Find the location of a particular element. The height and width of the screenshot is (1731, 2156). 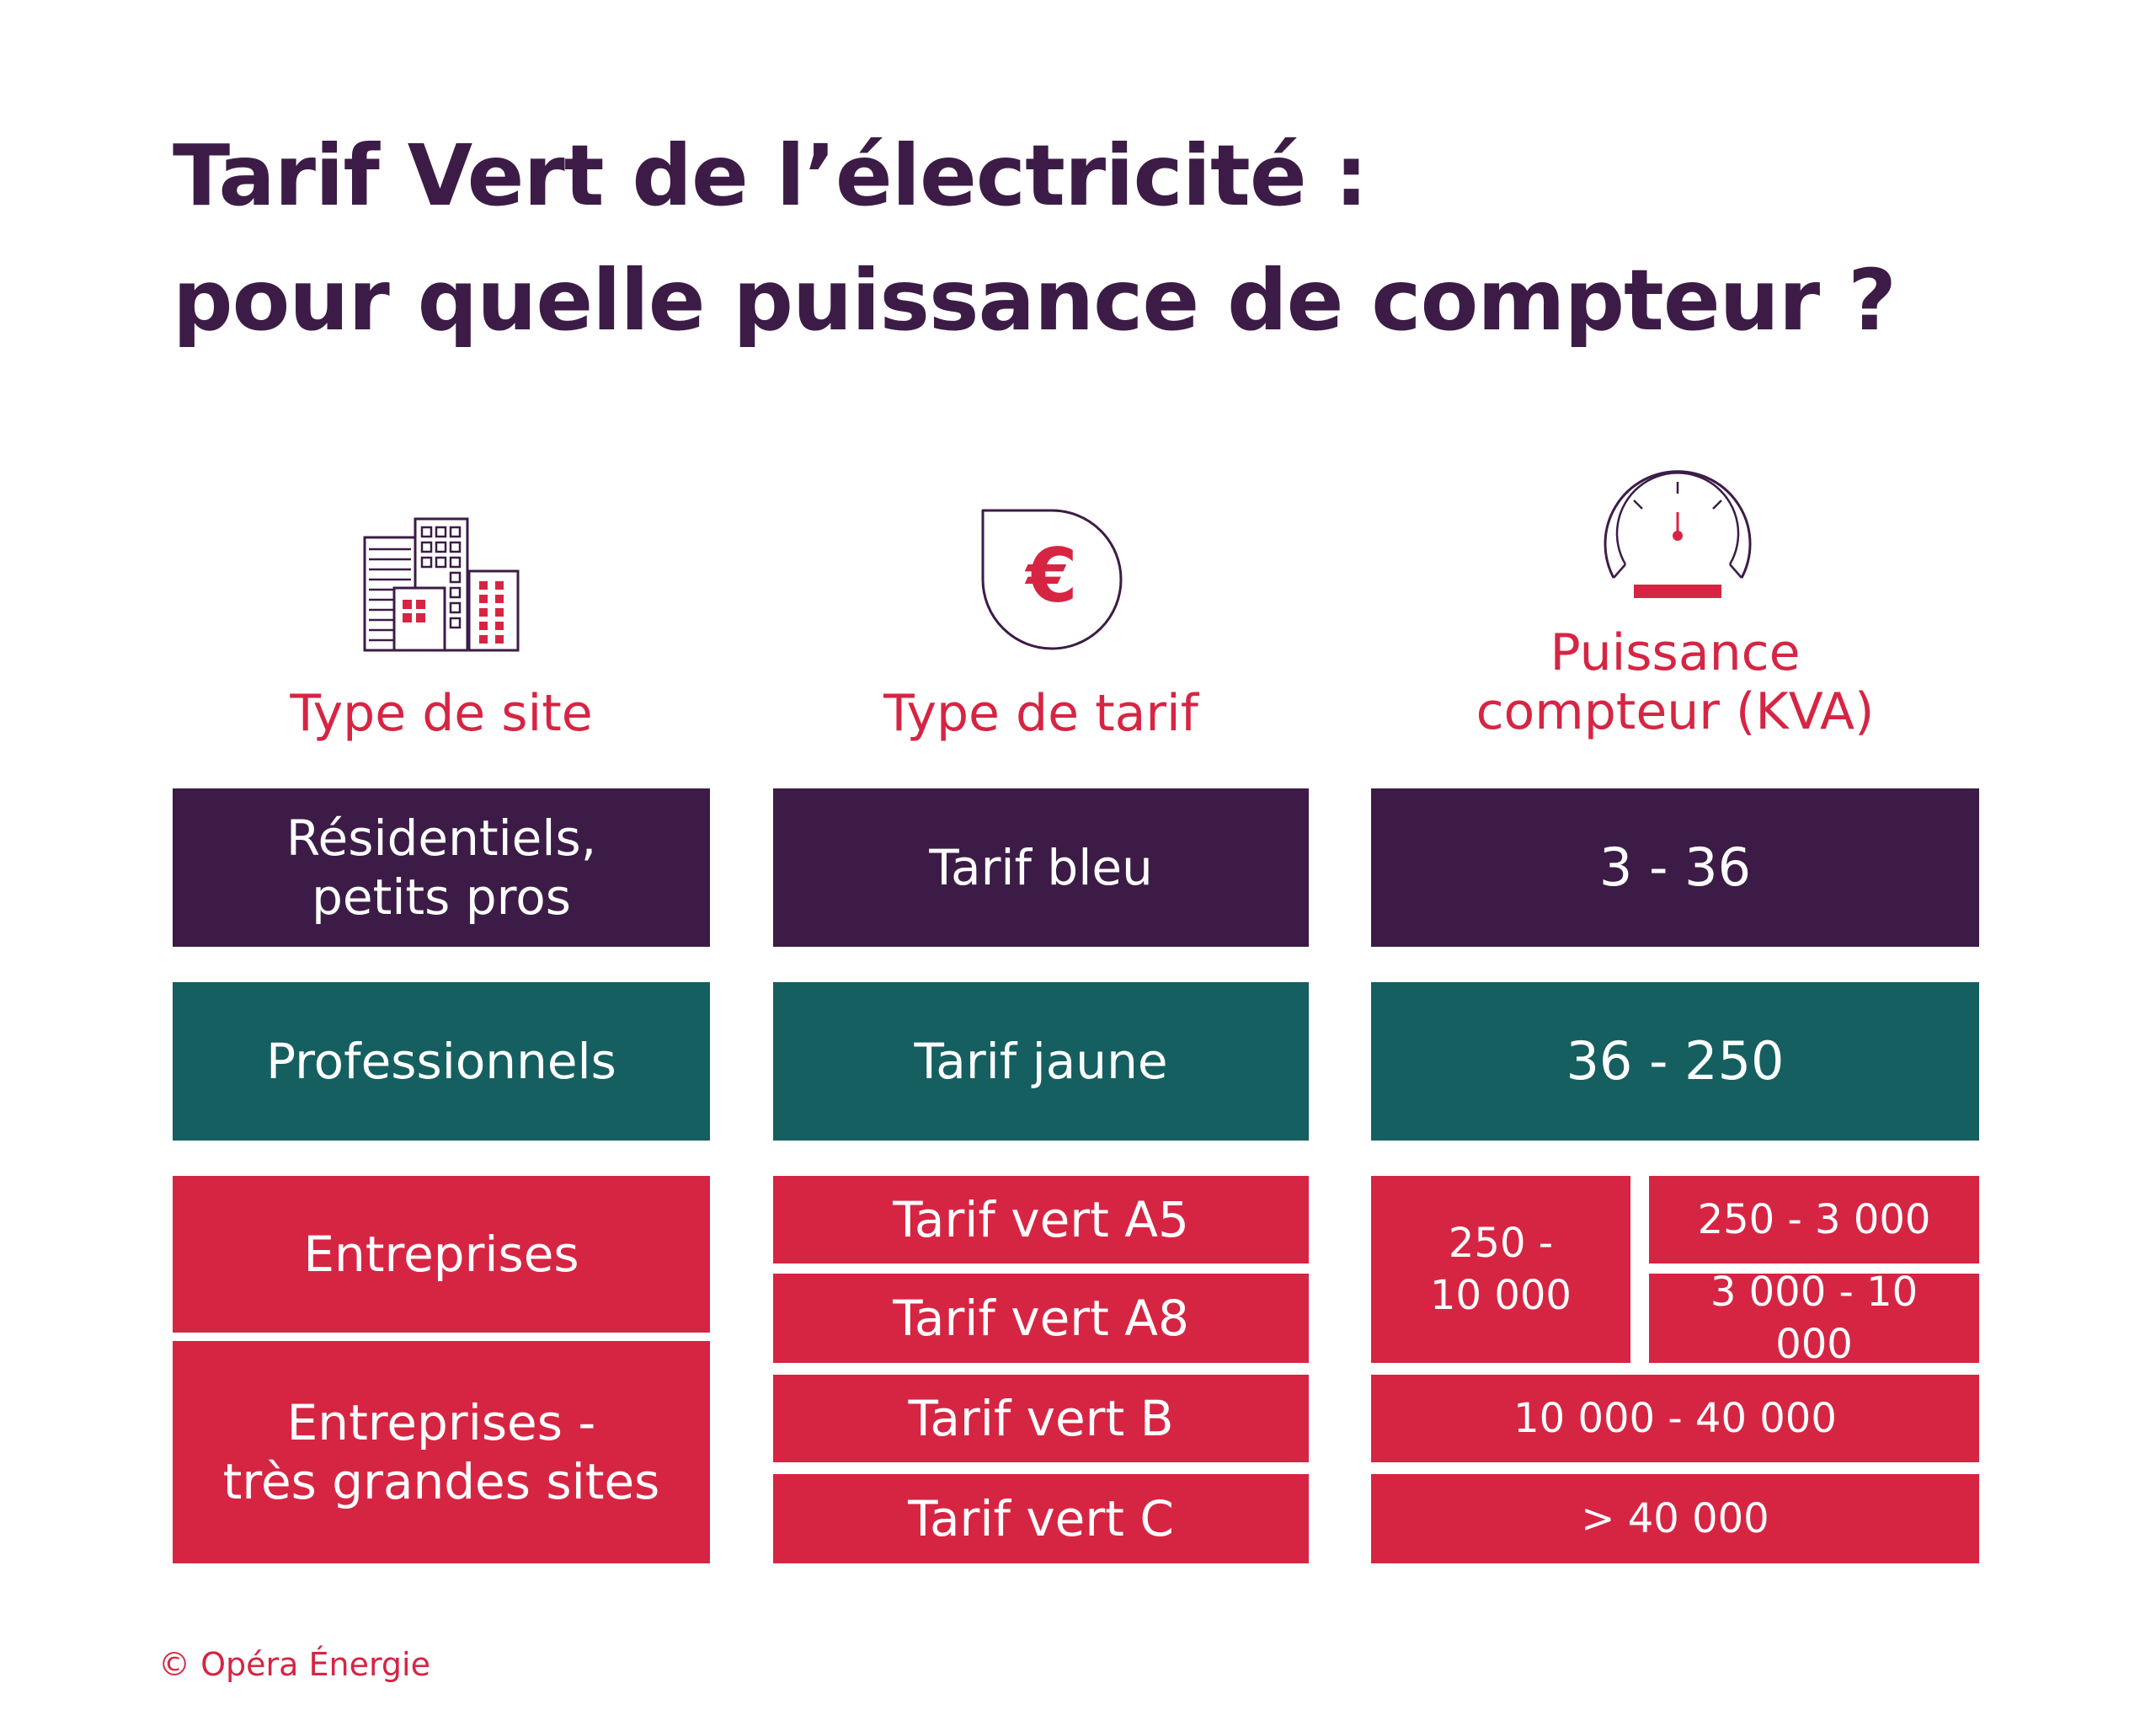

tarif-cell-jaune-text: Tarif jaune is located at coordinates (1041, 1061).